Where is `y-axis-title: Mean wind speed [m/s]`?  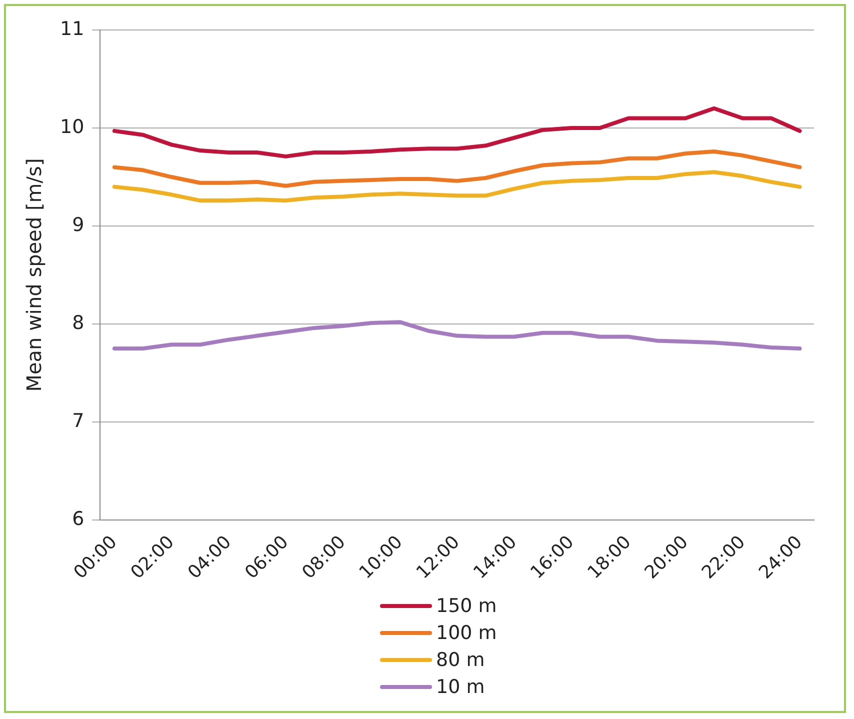
y-axis-title: Mean wind speed [m/s] is located at coordinates (34, 275).